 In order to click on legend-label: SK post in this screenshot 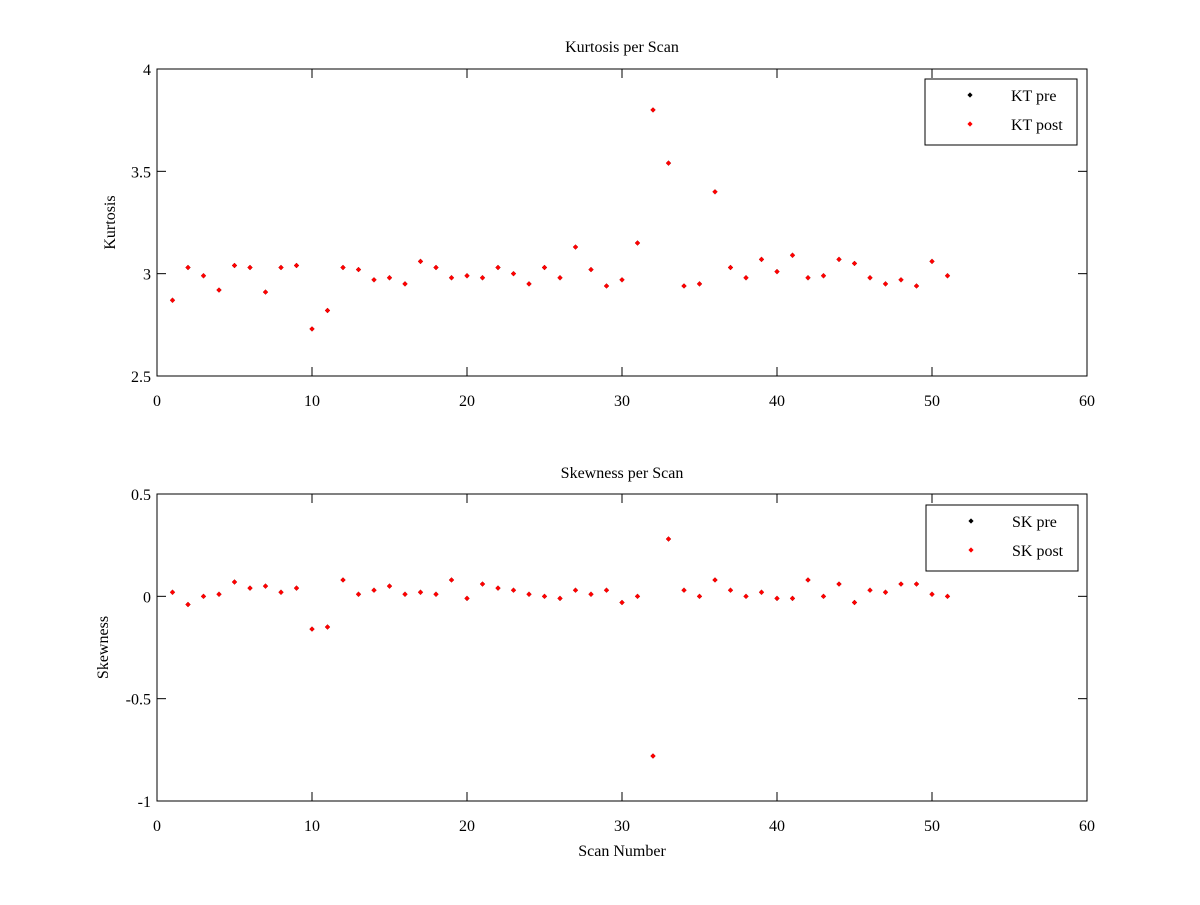, I will do `click(1038, 551)`.